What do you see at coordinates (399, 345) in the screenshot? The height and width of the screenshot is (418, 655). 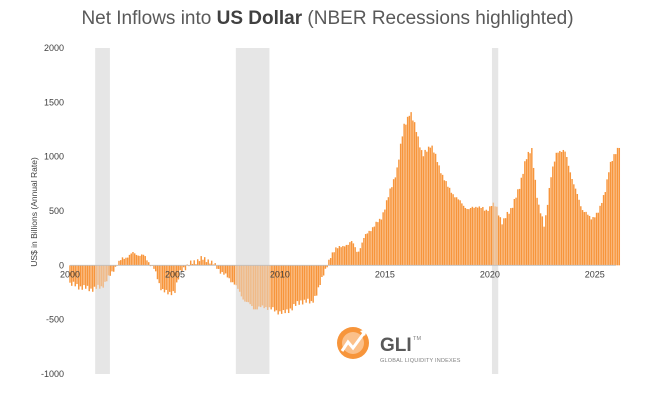 I see `gli-logo: GLI TM GLOBAL LIQUIDITY INDEXES` at bounding box center [399, 345].